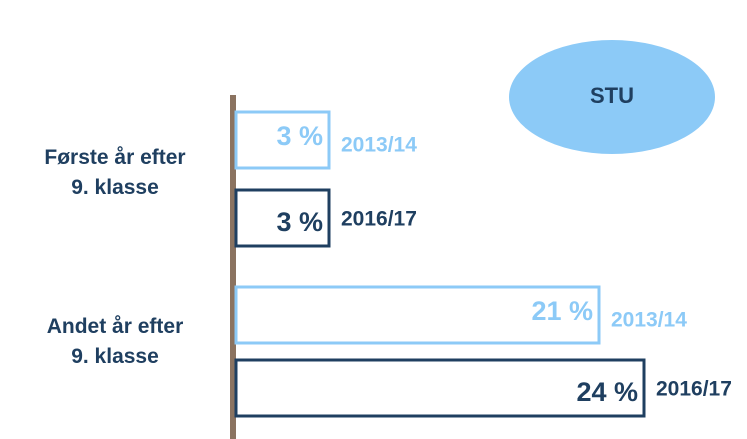 This screenshot has width=747, height=439. I want to click on category-label: Første år efter 9. klasse, so click(115, 172).